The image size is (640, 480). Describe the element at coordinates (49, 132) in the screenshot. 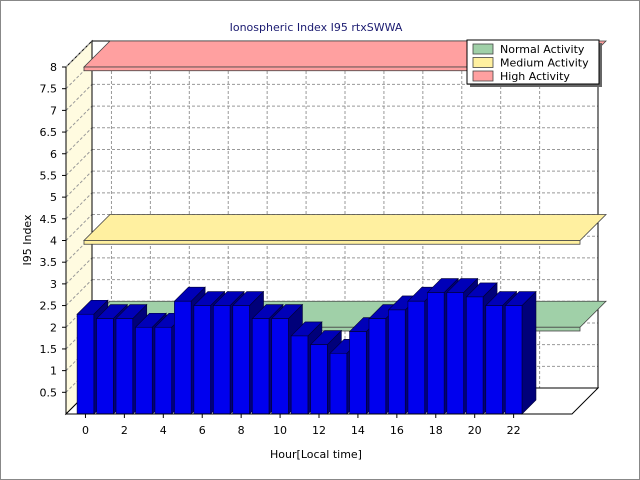

I see `y-tick-label: 6.5` at that location.